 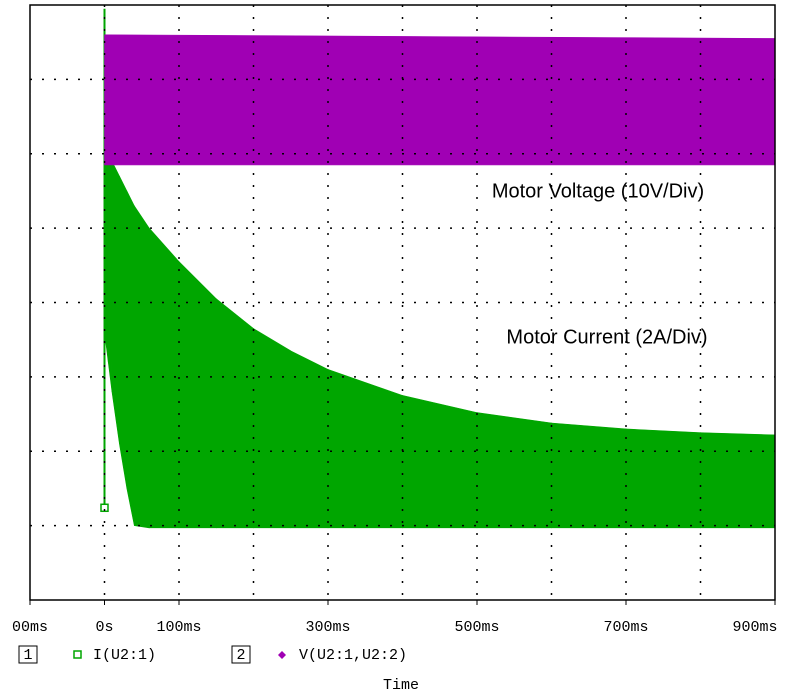 What do you see at coordinates (476, 627) in the screenshot?
I see `x-tick-label: 500ms` at bounding box center [476, 627].